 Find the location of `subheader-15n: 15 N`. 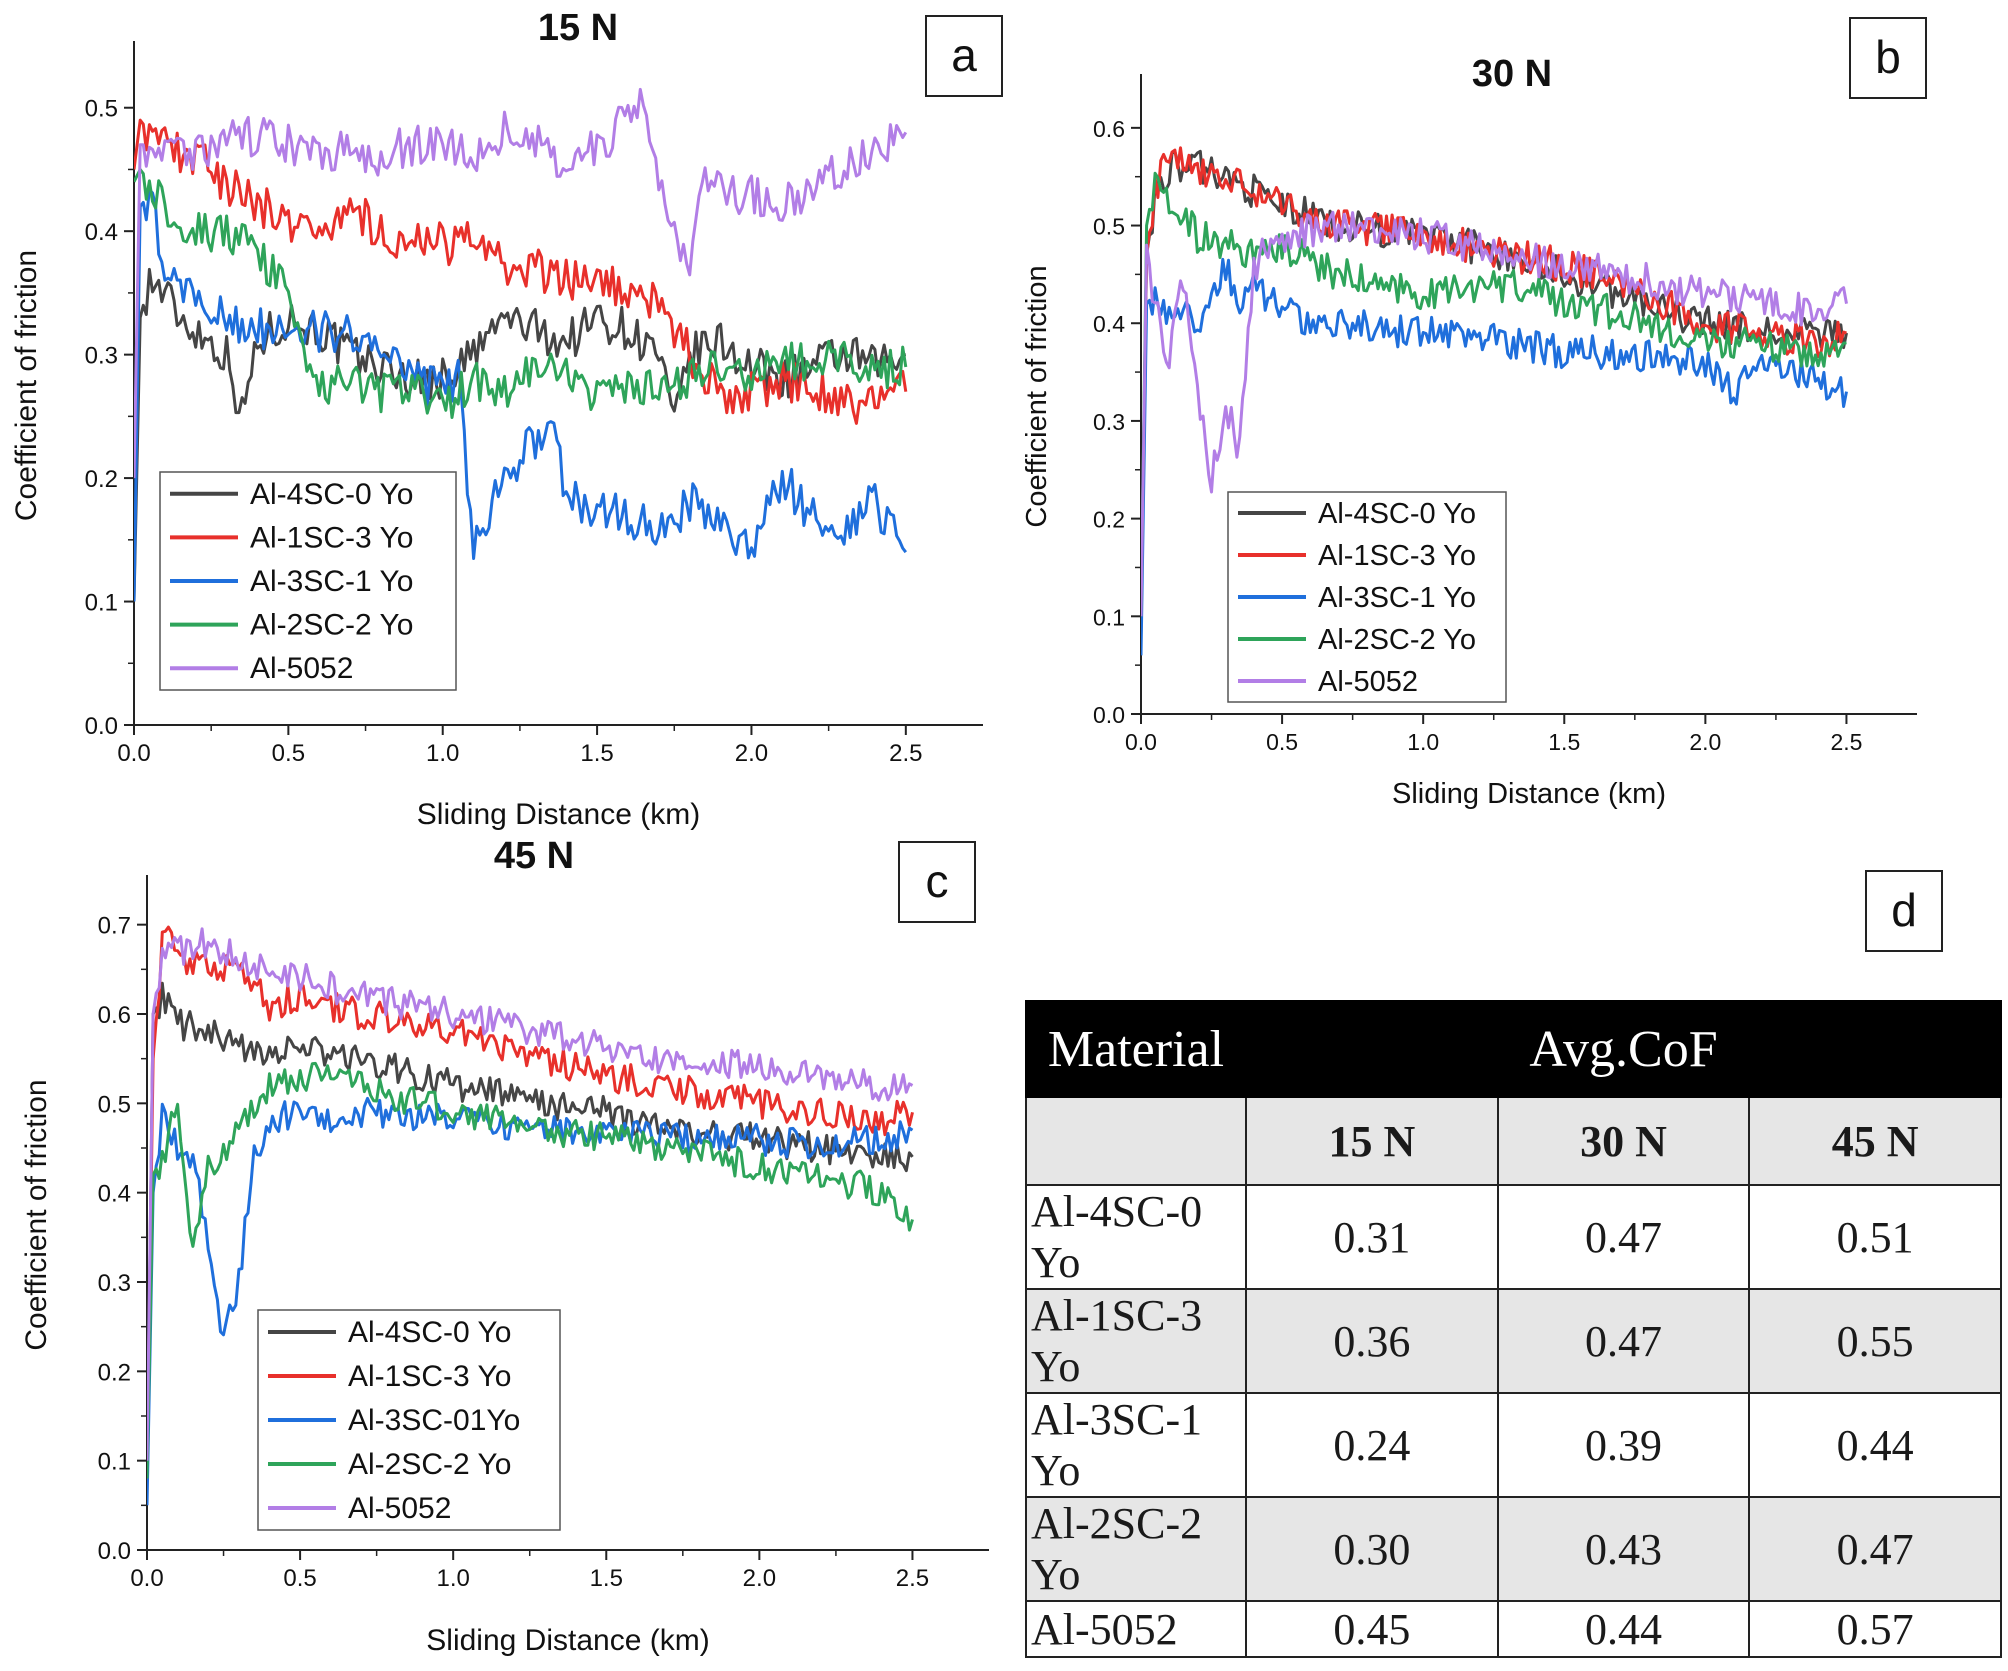

subheader-15n: 15 N is located at coordinates (1372, 1141).